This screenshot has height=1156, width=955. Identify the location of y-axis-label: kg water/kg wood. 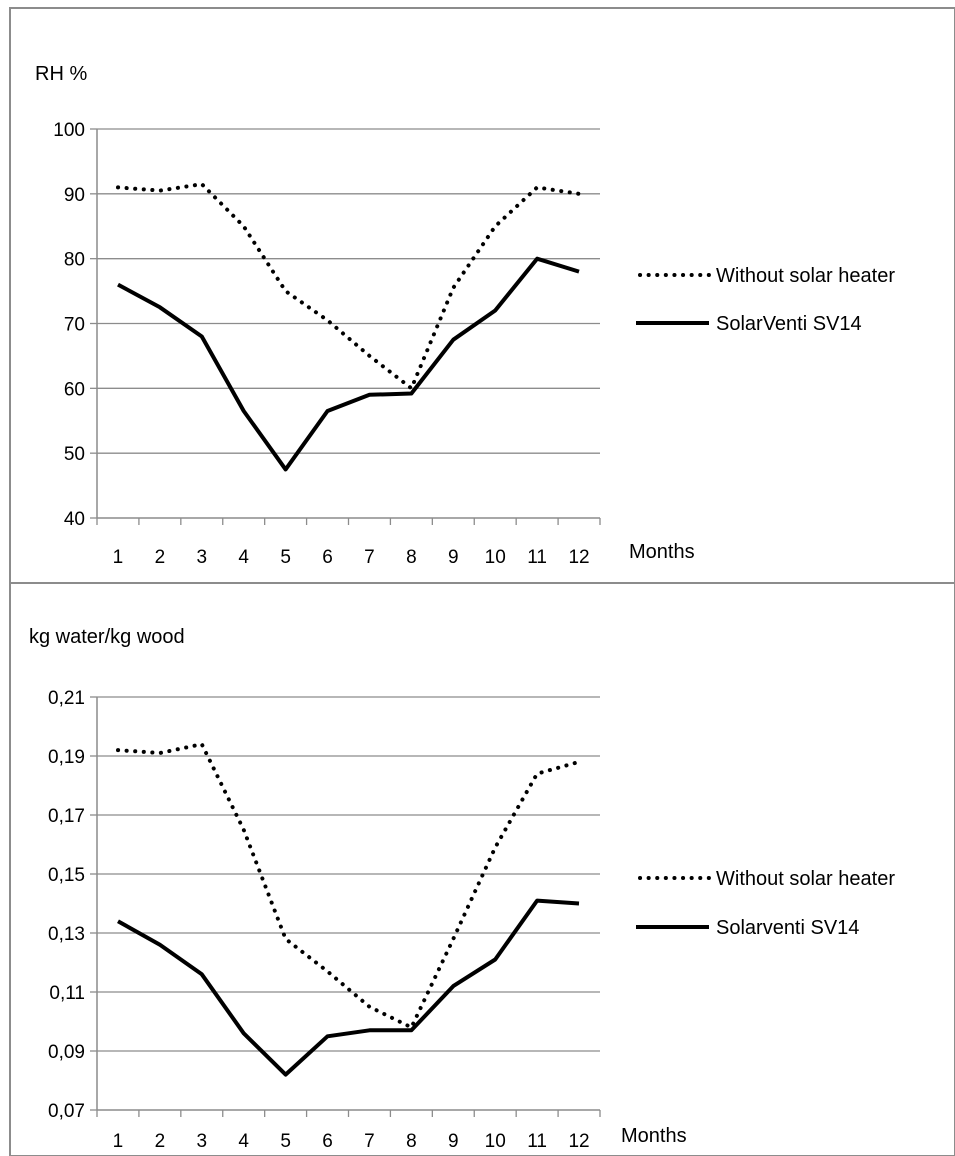
(107, 637).